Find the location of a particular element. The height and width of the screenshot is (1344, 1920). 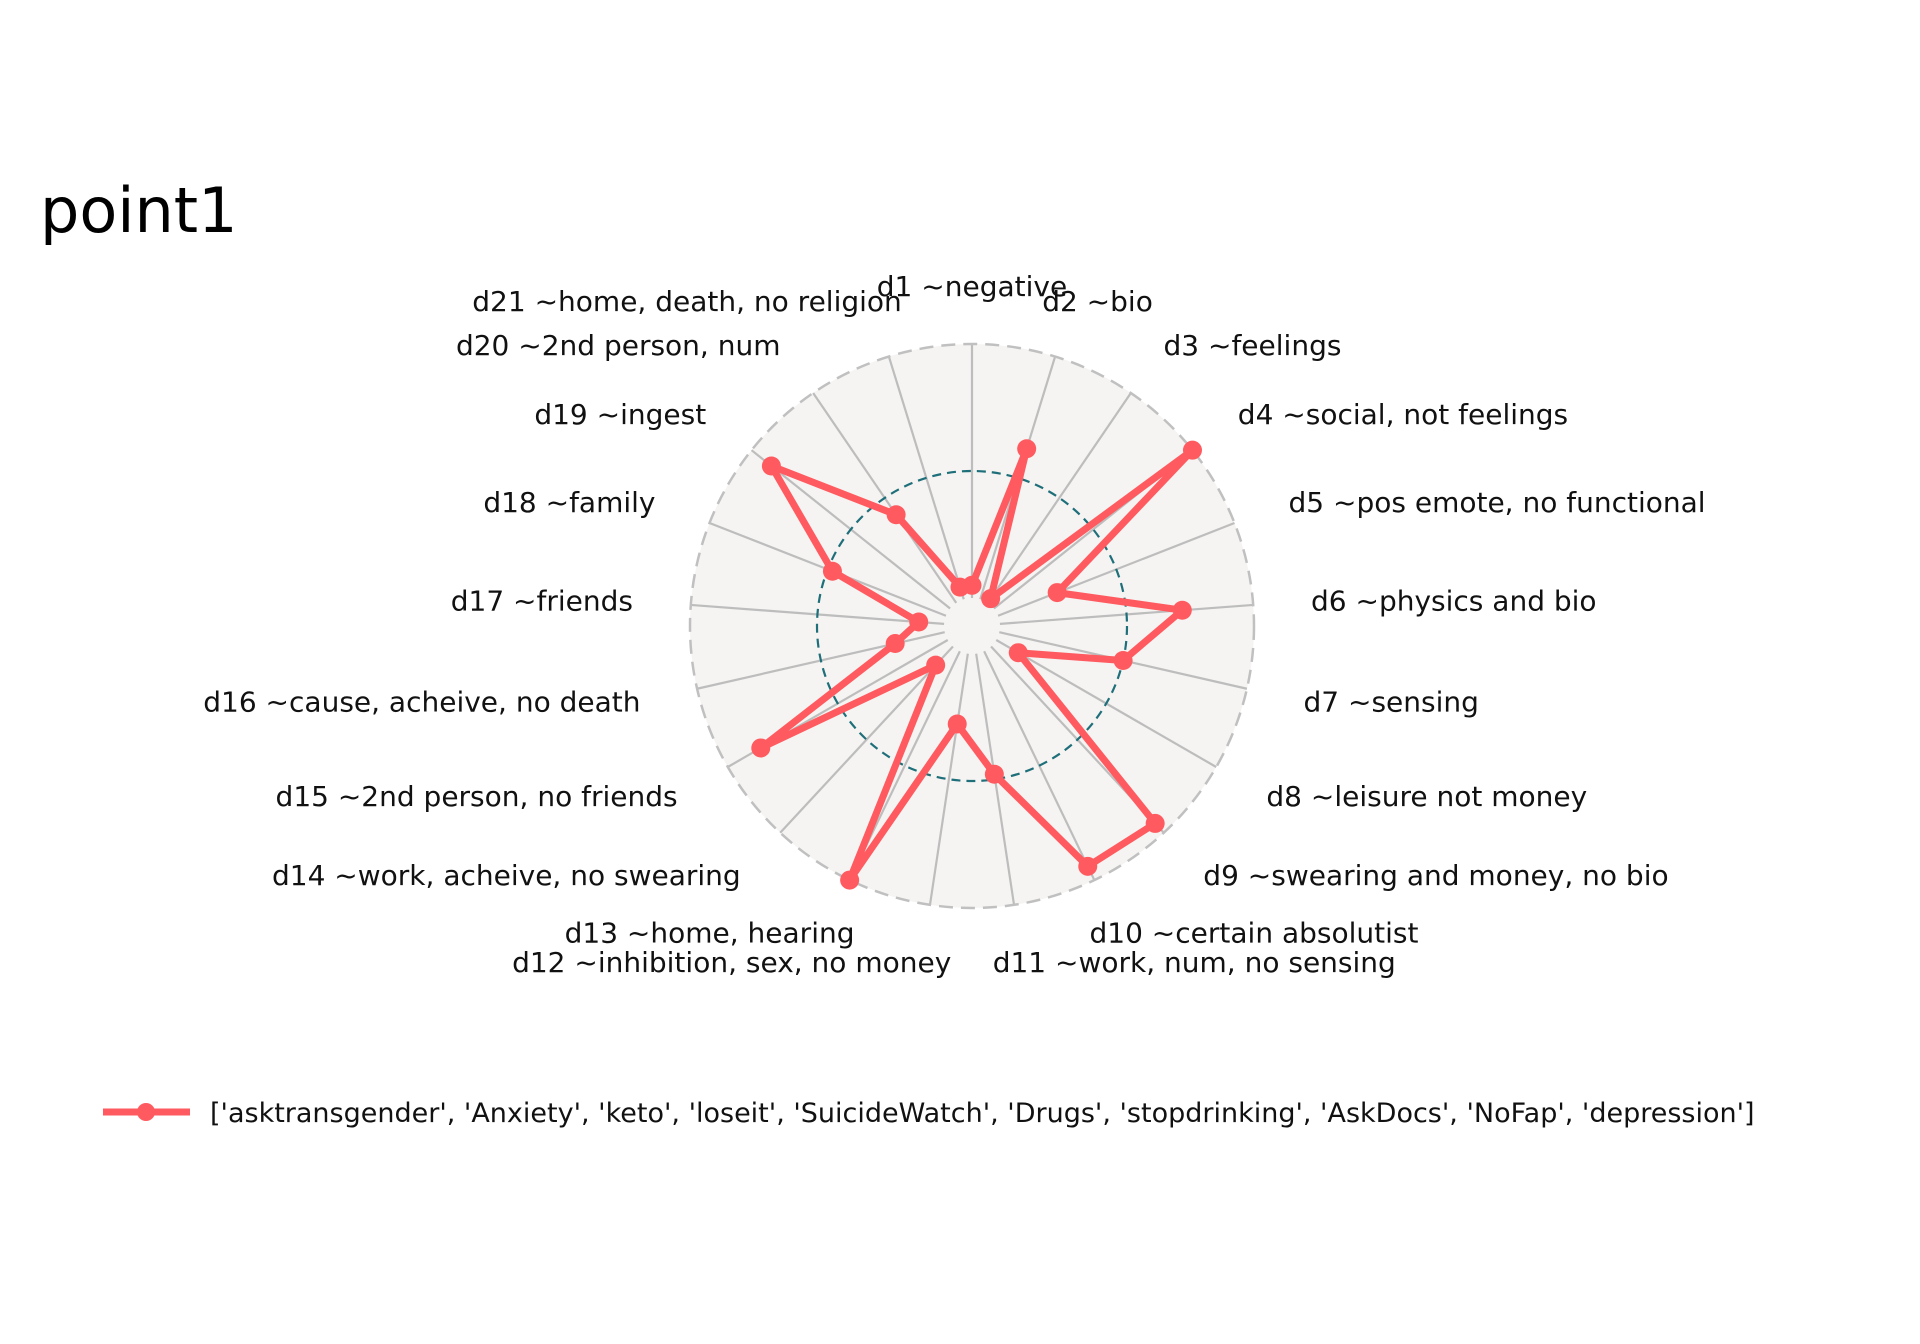

axis-label-16: d16 ~cause, acheive, no death is located at coordinates (421, 702).